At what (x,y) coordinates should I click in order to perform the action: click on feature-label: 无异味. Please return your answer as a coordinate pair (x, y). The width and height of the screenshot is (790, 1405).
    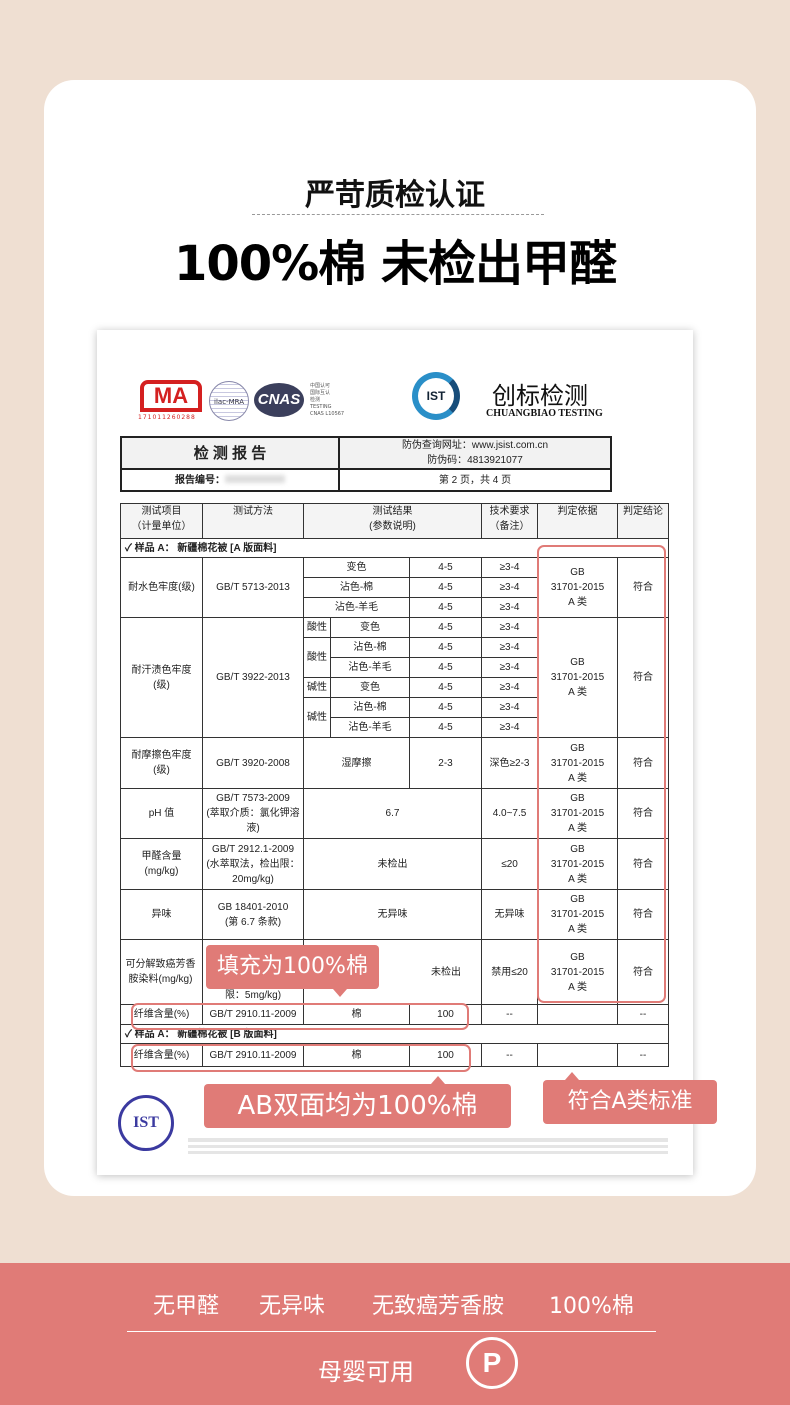
    Looking at the image, I should click on (292, 1306).